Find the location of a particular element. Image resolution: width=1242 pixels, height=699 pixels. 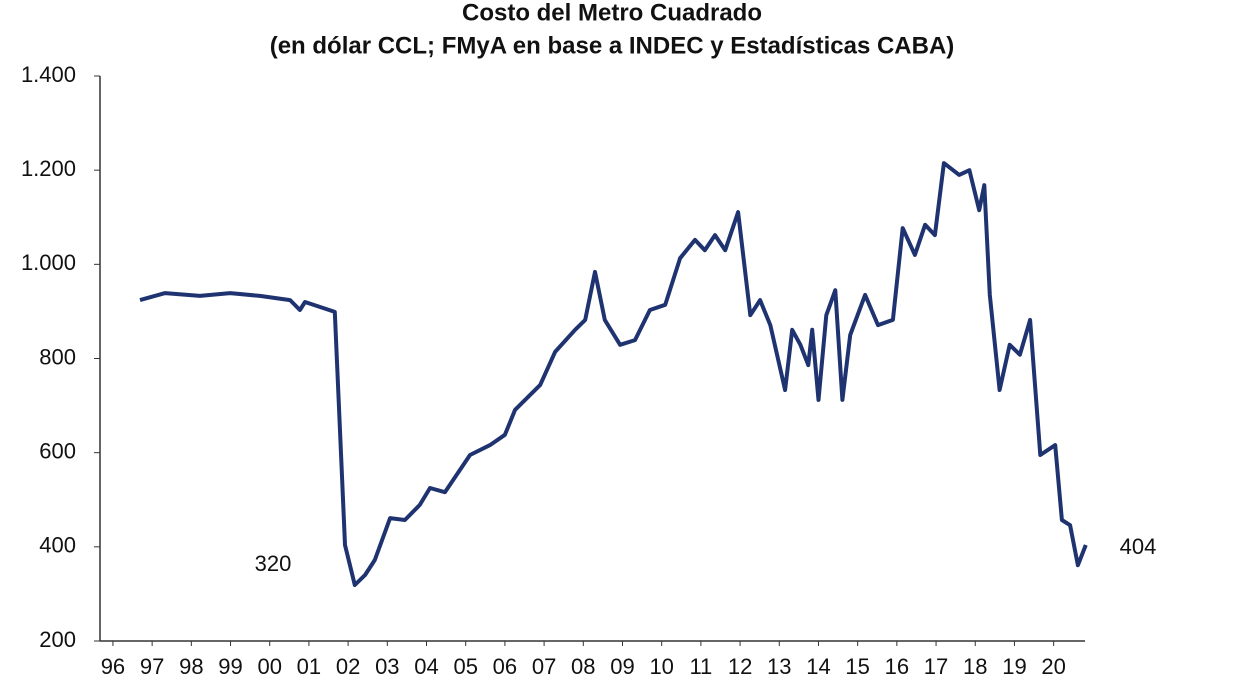

x-tick-label: 00 is located at coordinates (269, 666).